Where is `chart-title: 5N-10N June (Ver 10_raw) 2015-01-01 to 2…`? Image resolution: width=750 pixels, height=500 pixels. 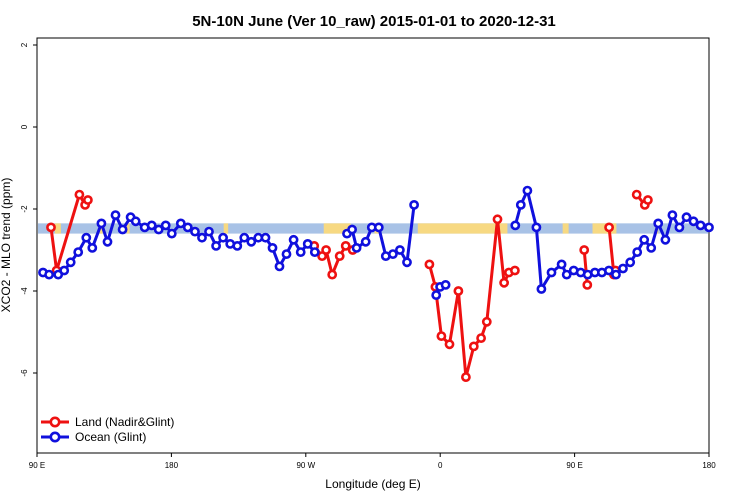
chart-title: 5N-10N June (Ver 10_raw) 2015-01-01 to 2… is located at coordinates (374, 21).